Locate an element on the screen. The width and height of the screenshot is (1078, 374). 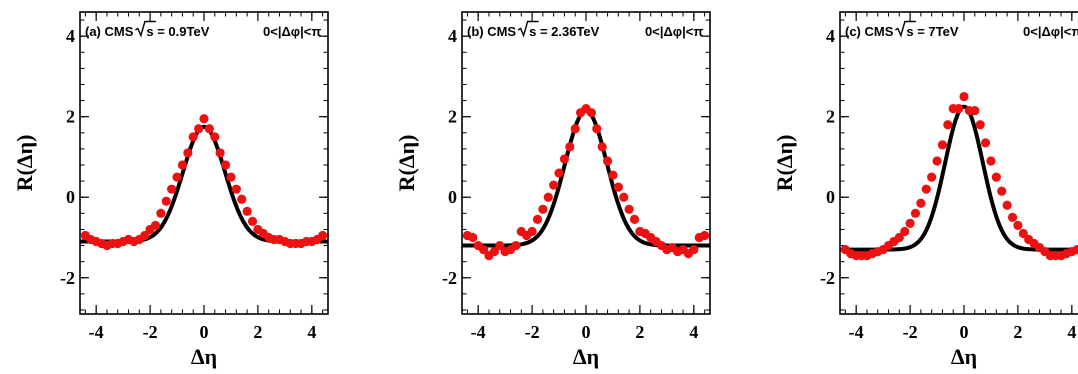
fit-curve is located at coordinates (959, 178).